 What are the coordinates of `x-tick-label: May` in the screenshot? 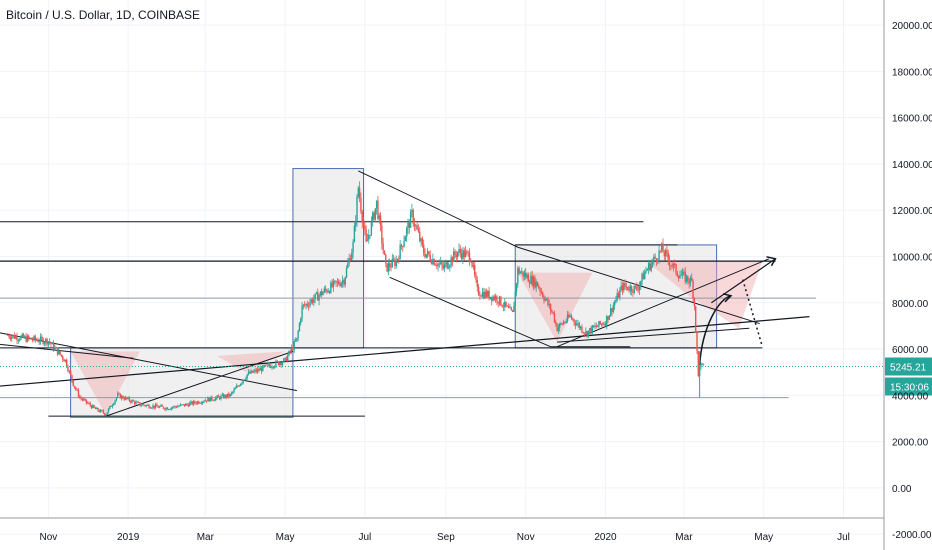 It's located at (763, 537).